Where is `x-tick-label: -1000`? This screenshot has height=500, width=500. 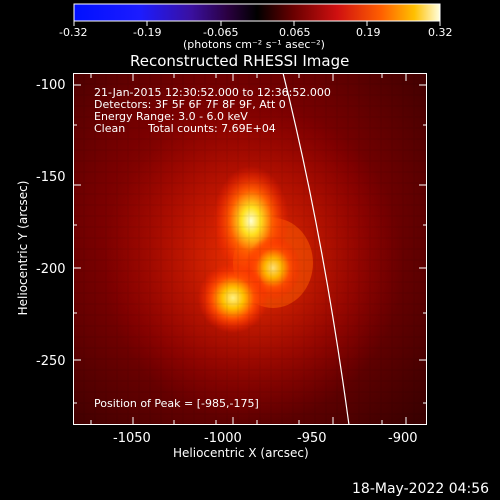
x-tick-label: -1000 is located at coordinates (223, 438).